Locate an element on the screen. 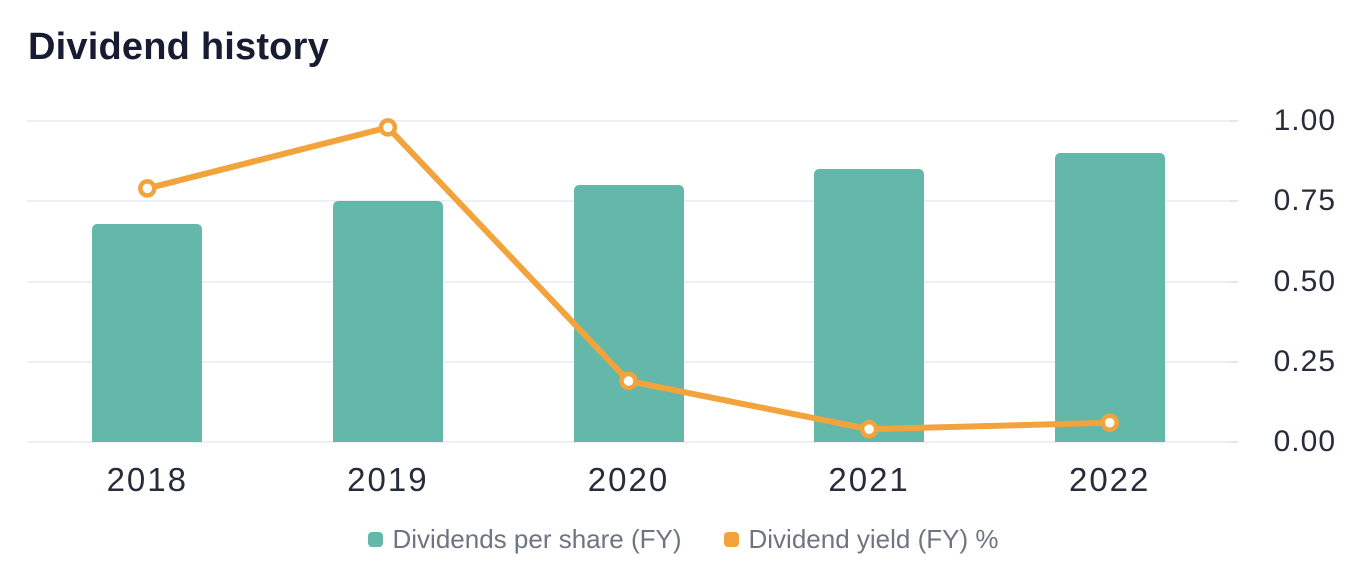  page-title: Dividend history is located at coordinates (178, 47).